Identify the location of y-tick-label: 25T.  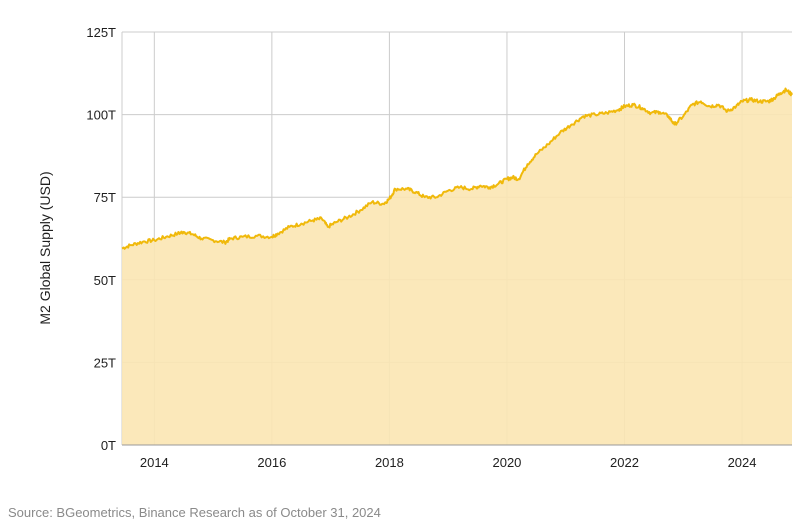
(105, 362).